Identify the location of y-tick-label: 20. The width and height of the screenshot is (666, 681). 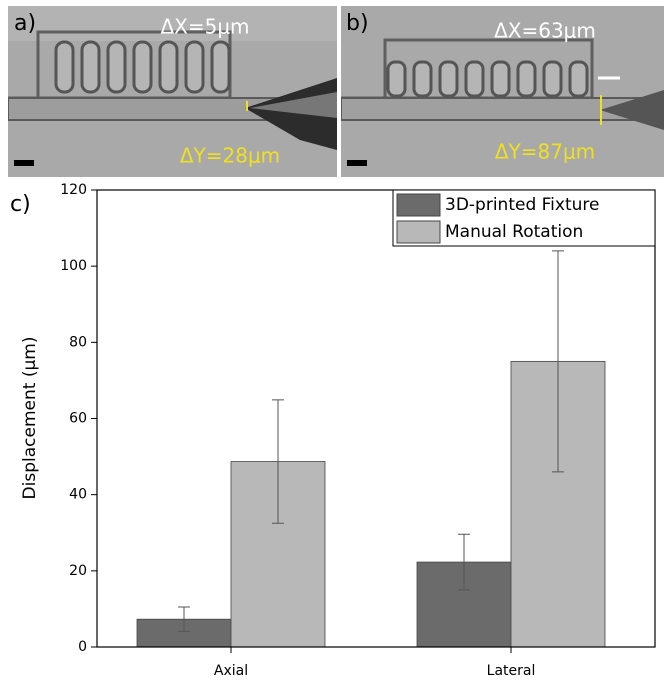
(78, 571).